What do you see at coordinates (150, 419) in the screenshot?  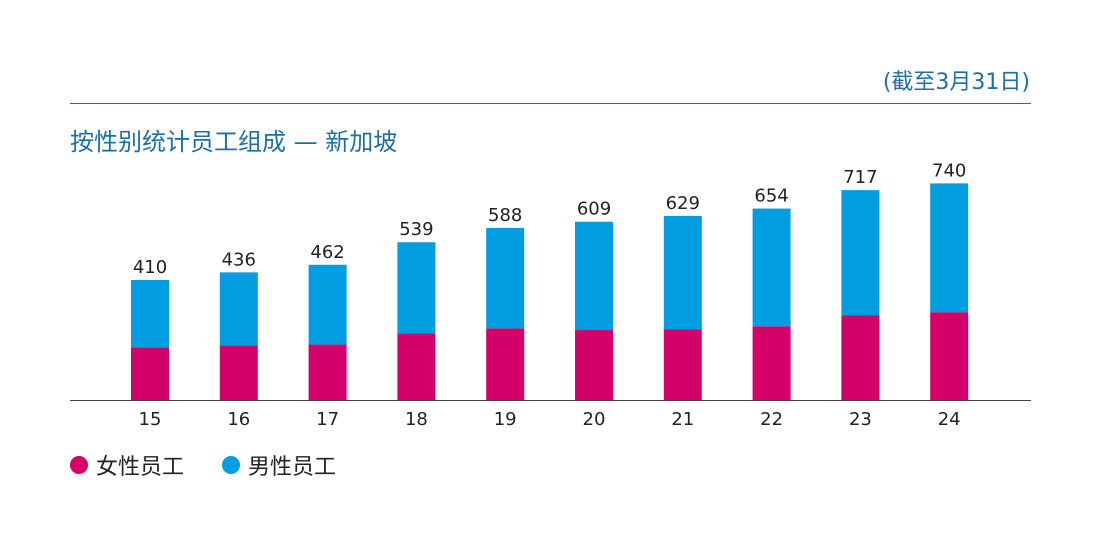 I see `x-tick-label-15: 15` at bounding box center [150, 419].